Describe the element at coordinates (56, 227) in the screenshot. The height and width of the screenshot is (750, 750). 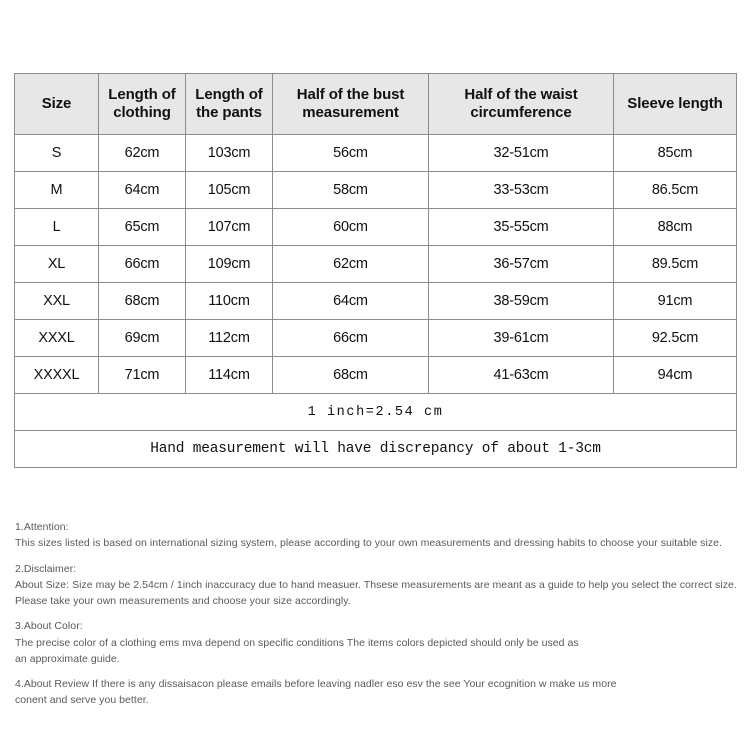
I see `cell-size: L` at that location.